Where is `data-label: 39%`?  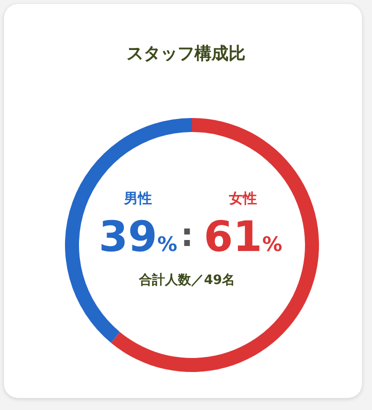
data-label: 39% is located at coordinates (138, 236).